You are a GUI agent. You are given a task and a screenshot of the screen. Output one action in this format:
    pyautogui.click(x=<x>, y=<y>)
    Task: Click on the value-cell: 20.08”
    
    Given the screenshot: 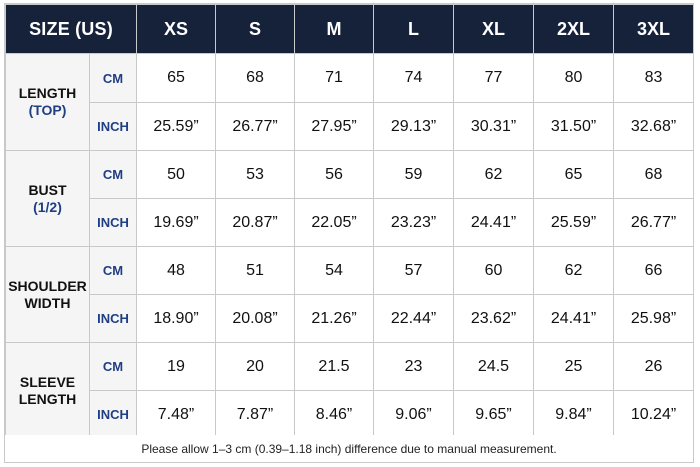 What is the action you would take?
    pyautogui.click(x=255, y=318)
    